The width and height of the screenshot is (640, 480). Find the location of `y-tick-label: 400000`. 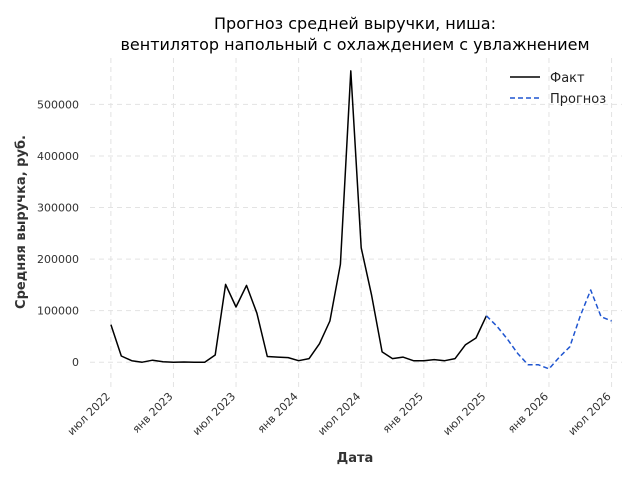

y-tick-label: 400000 is located at coordinates (58, 156).